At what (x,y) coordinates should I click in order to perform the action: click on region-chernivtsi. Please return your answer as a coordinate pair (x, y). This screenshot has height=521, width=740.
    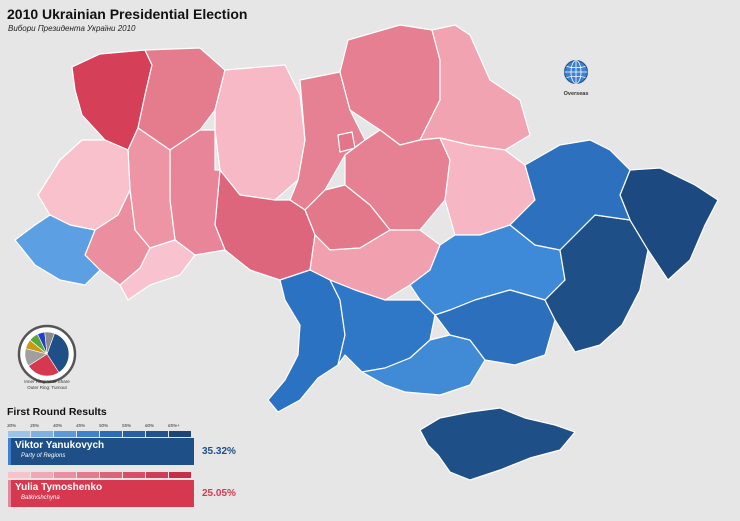
    Looking at the image, I should click on (157, 270).